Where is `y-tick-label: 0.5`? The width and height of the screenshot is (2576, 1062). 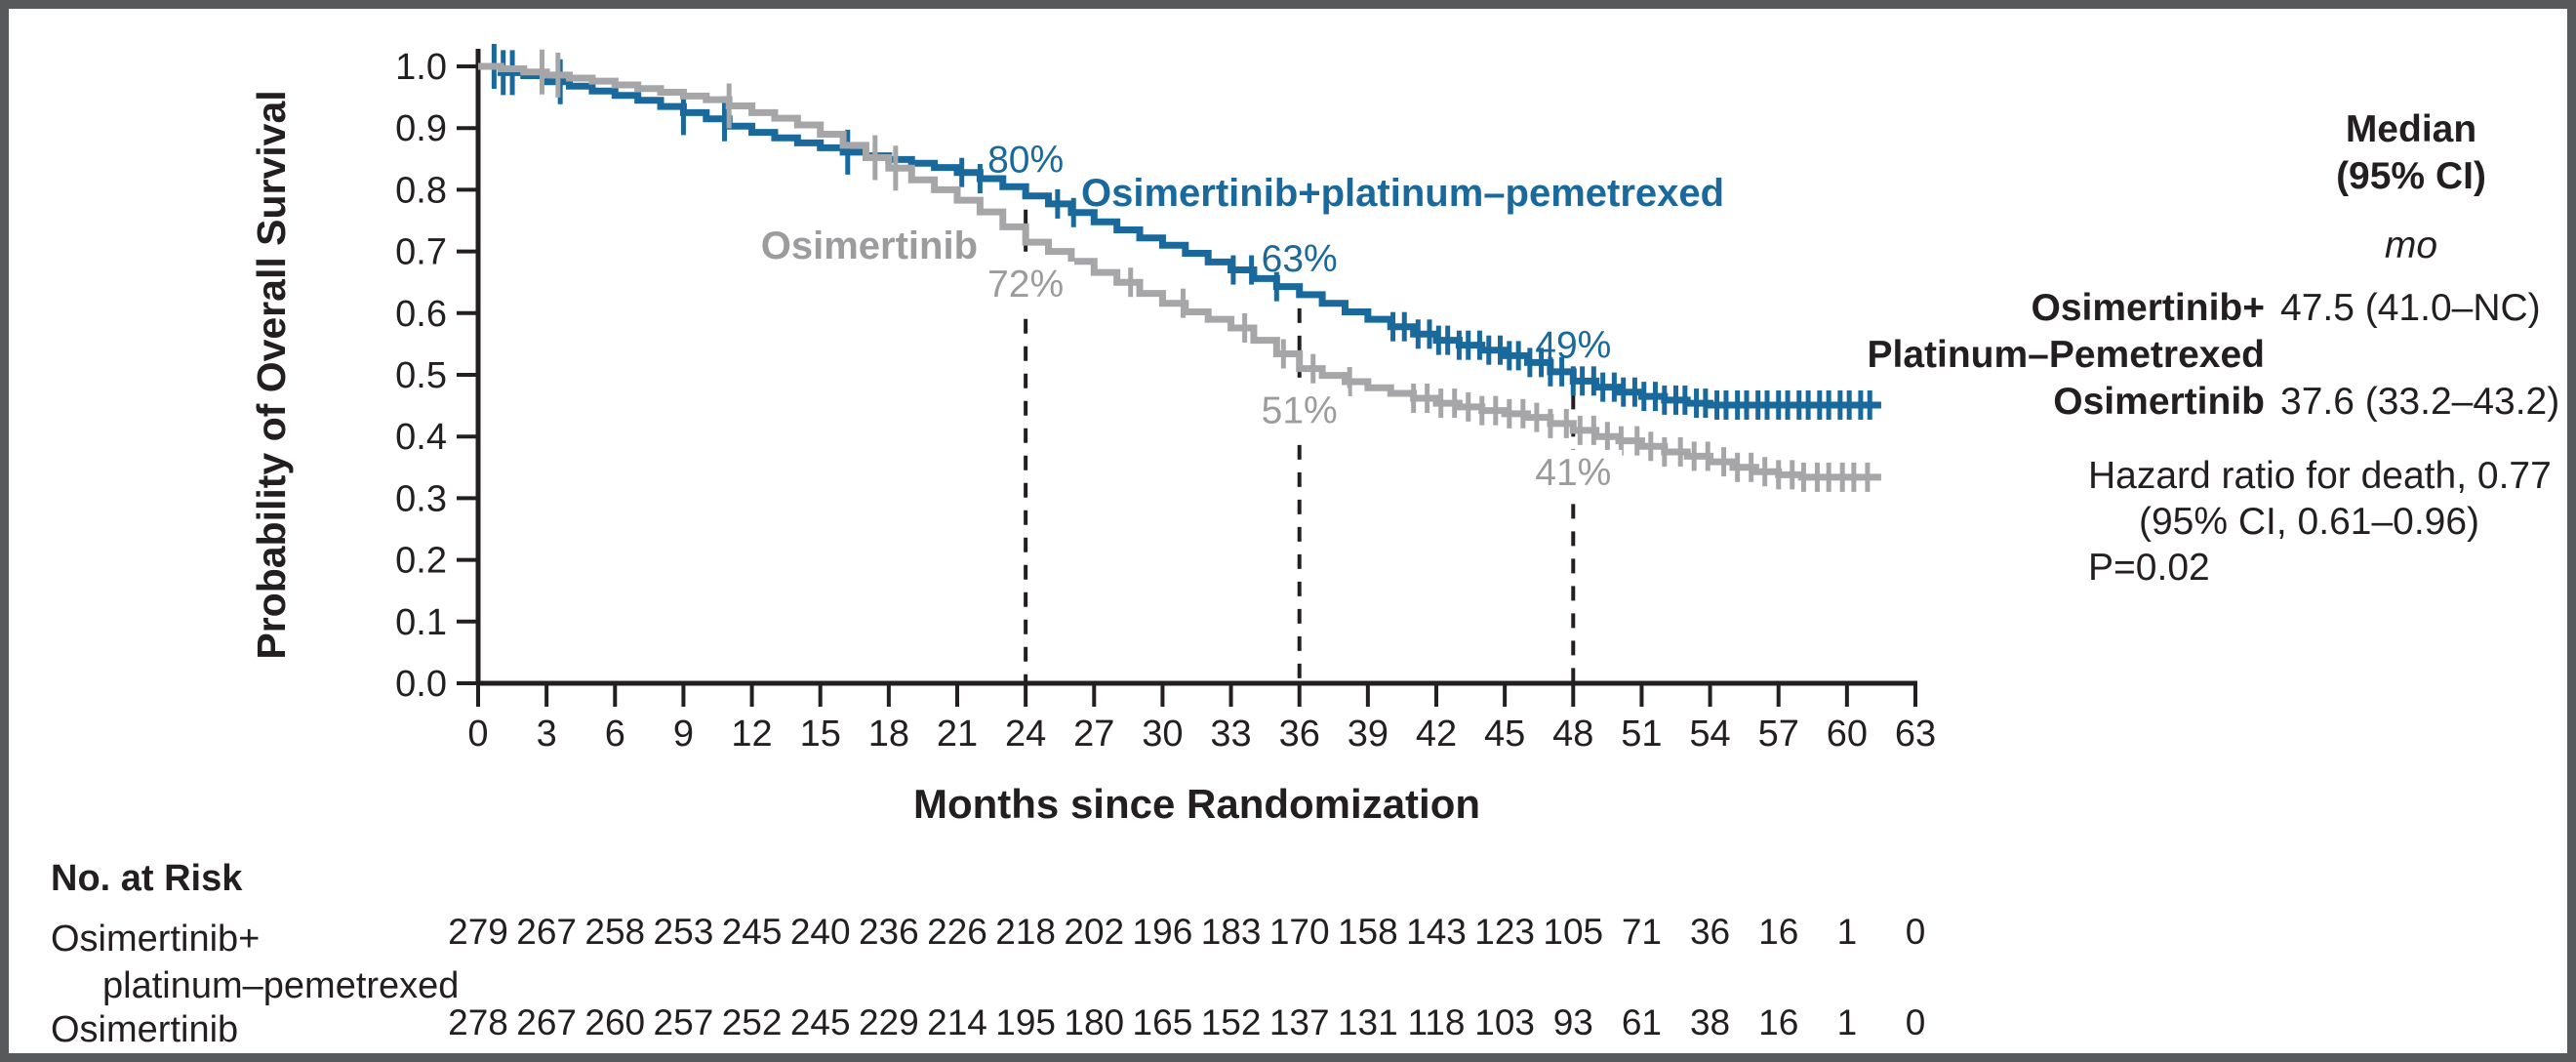
y-tick-label: 0.5 is located at coordinates (421, 375).